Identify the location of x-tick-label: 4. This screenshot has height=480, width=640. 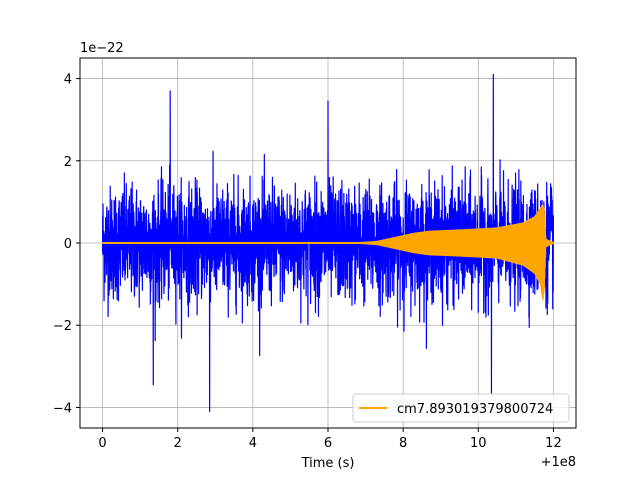
(253, 443).